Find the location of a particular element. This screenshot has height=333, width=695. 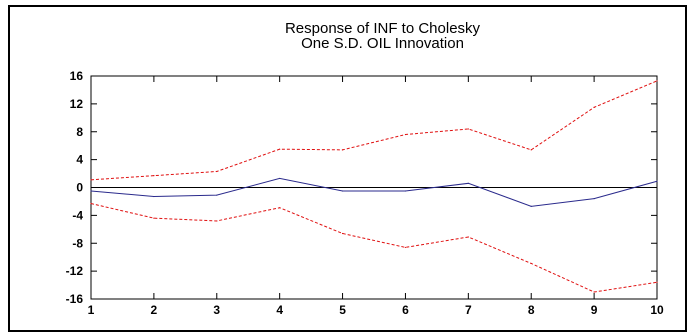

y-tick-label: 12 is located at coordinates (77, 104).